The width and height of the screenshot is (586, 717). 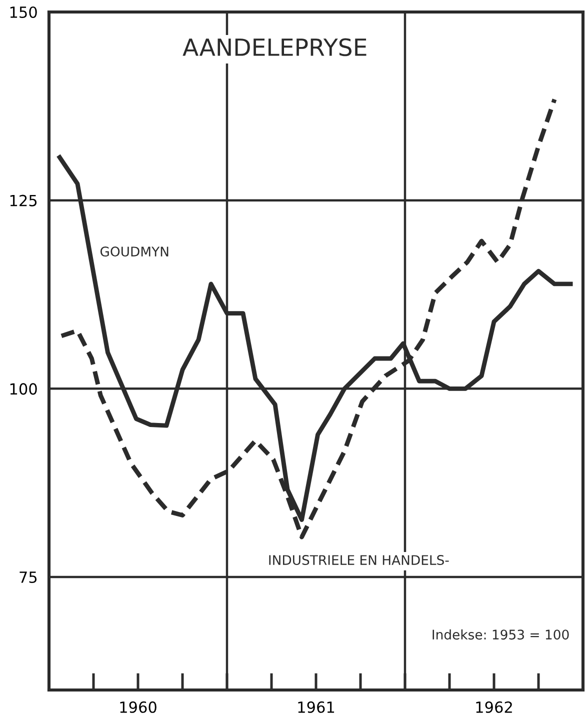 What do you see at coordinates (500, 634) in the screenshot?
I see `annotation: Indekse: 1953 = 100` at bounding box center [500, 634].